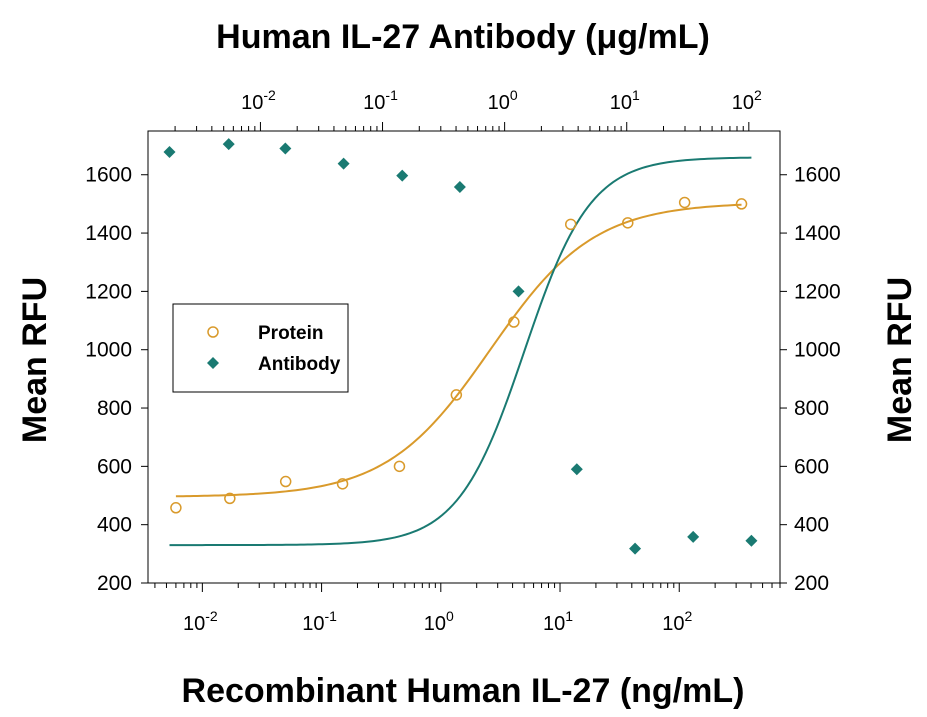 The width and height of the screenshot is (927, 717). Describe the element at coordinates (817, 350) in the screenshot. I see `y-right-tick-label: 1000` at that location.